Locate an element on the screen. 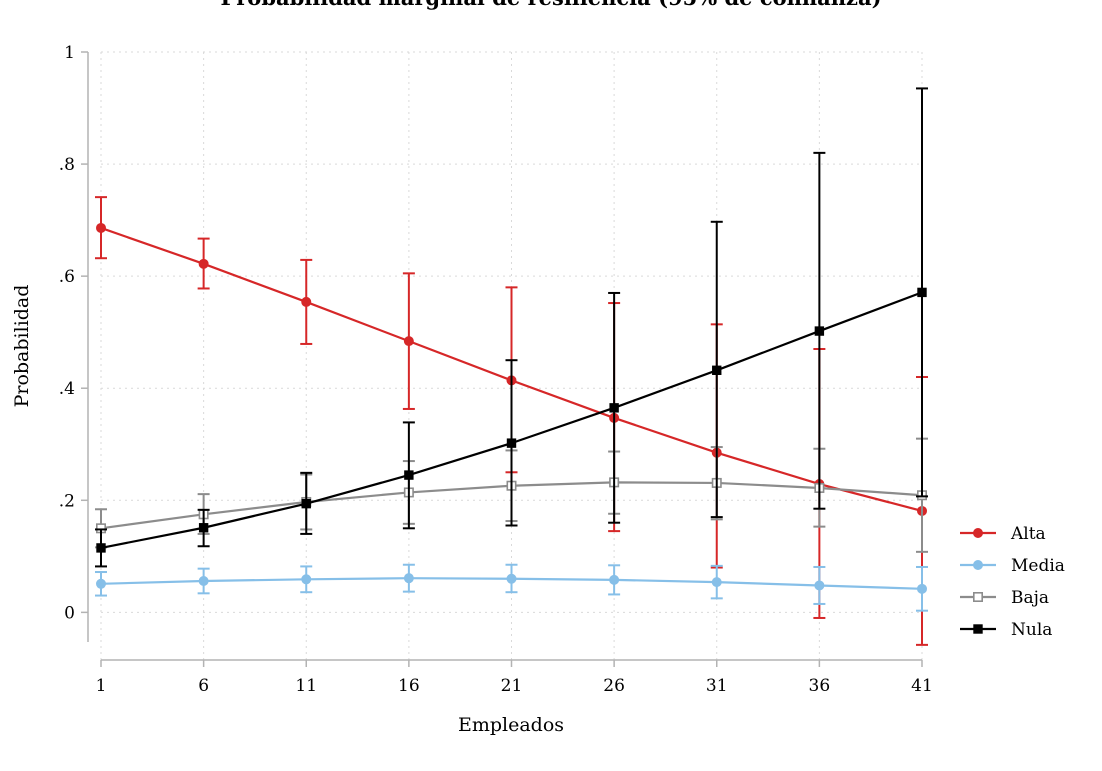 The image size is (1102, 771). y-tick-label: .2 is located at coordinates (67, 501).